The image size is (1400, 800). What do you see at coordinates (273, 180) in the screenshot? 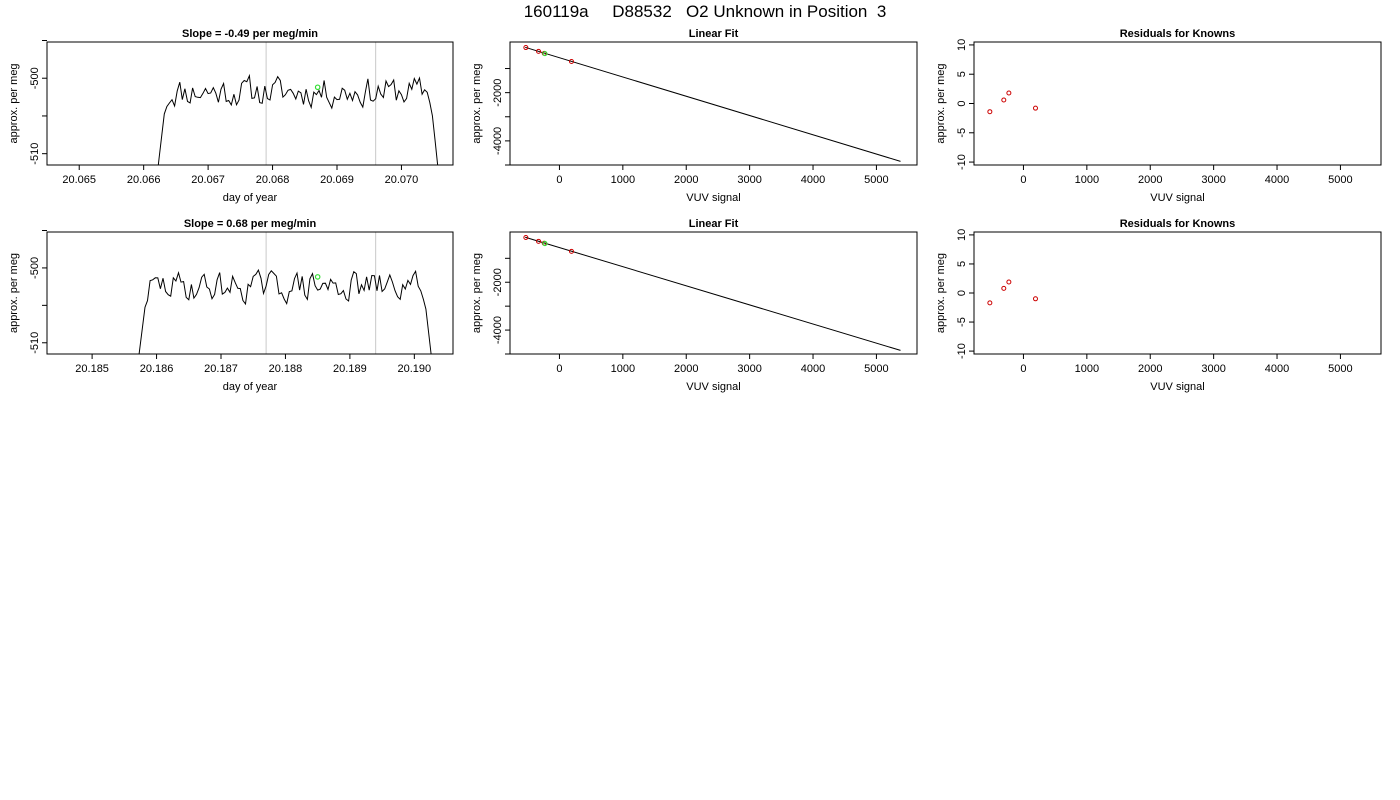
I see `x-tick-label: 20.068` at bounding box center [273, 180].